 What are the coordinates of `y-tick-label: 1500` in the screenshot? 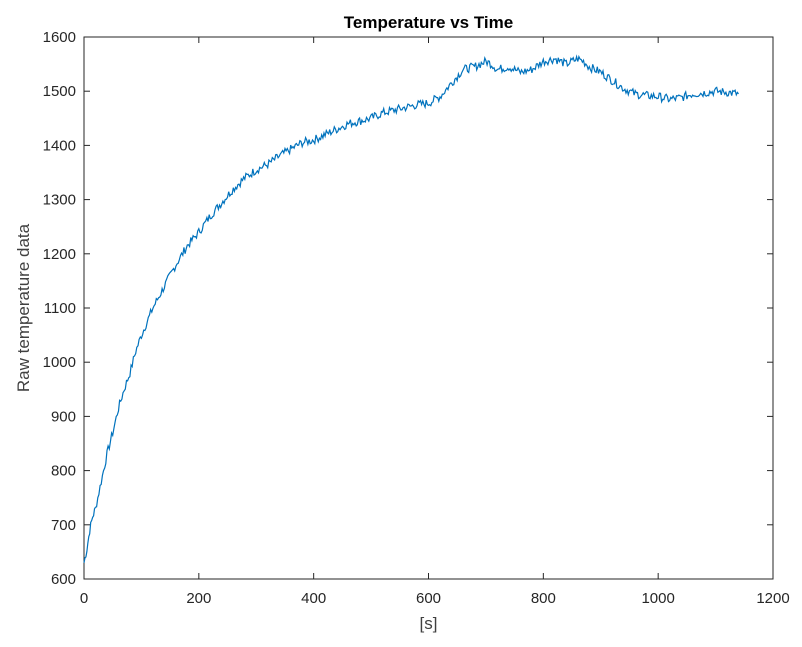 It's located at (59, 91).